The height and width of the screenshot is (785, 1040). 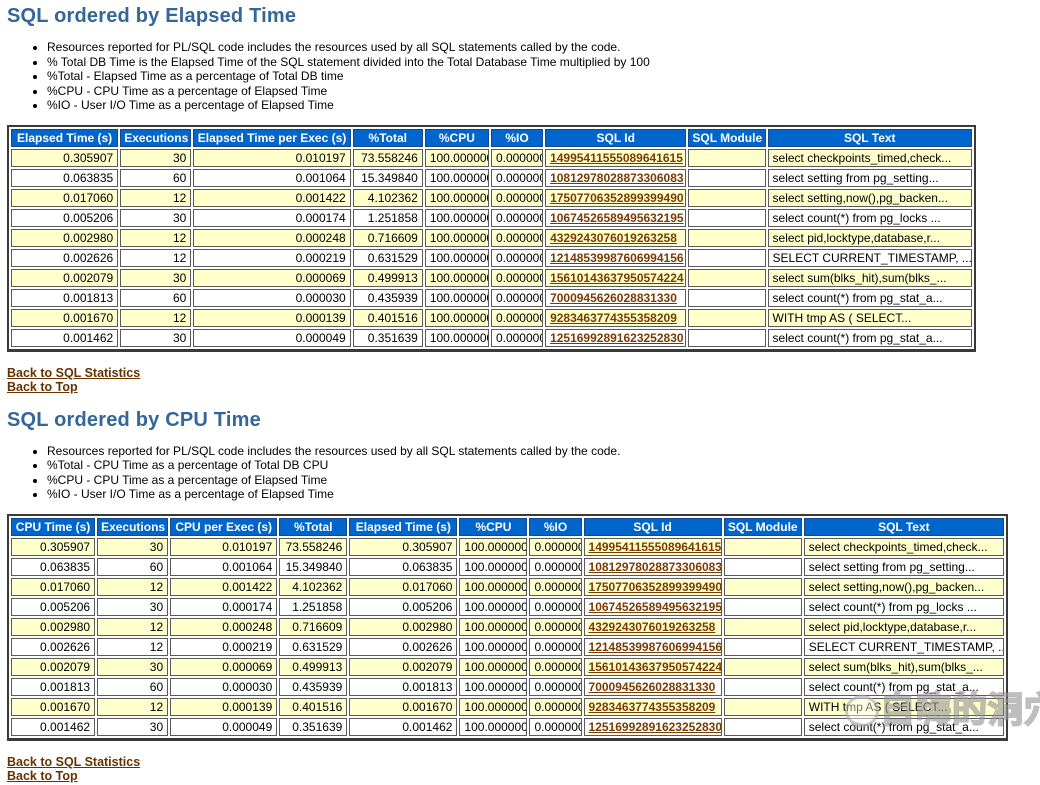 What do you see at coordinates (313, 606) in the screenshot?
I see `cell: 1.251858` at bounding box center [313, 606].